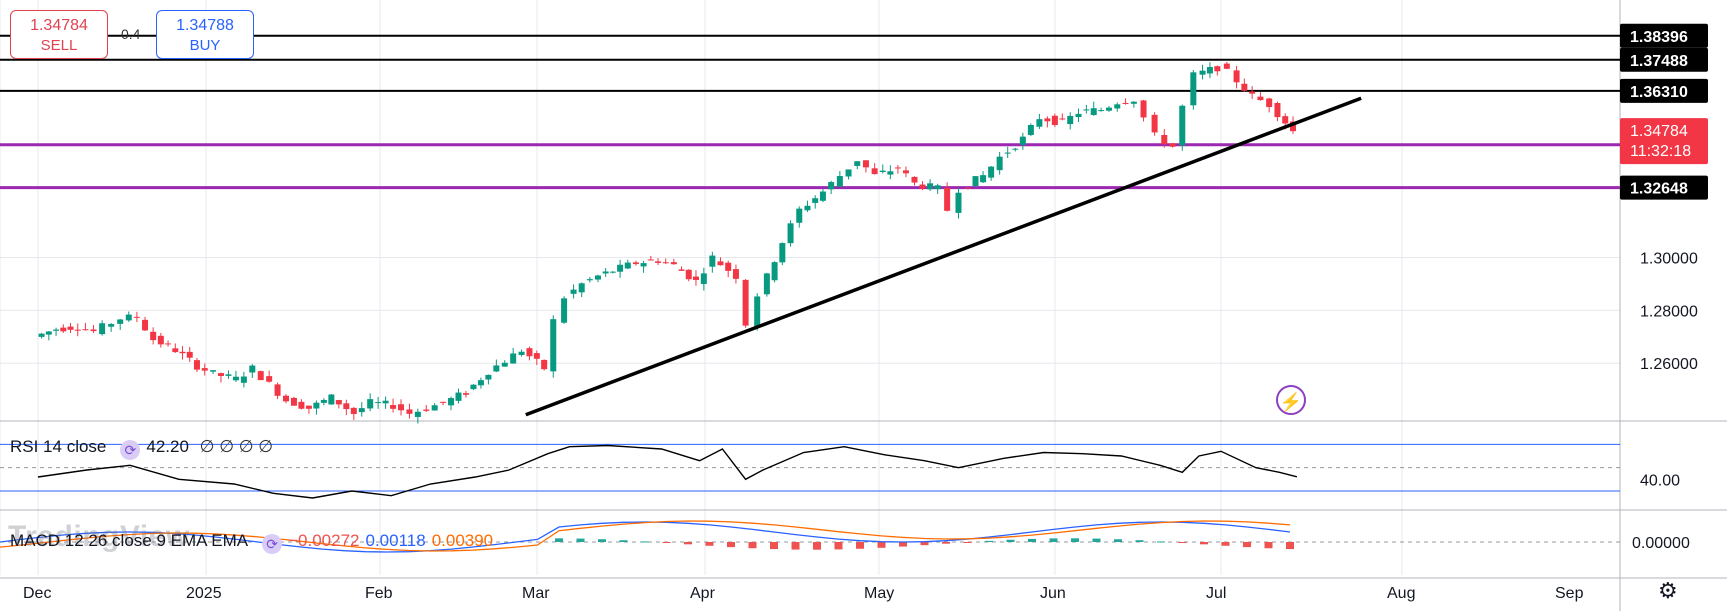 The height and width of the screenshot is (611, 1727). Describe the element at coordinates (144, 448) in the screenshot. I see `rsi-legend: RSI 14 close ⟳ 42.20 ∅ ∅ ∅ ∅` at that location.